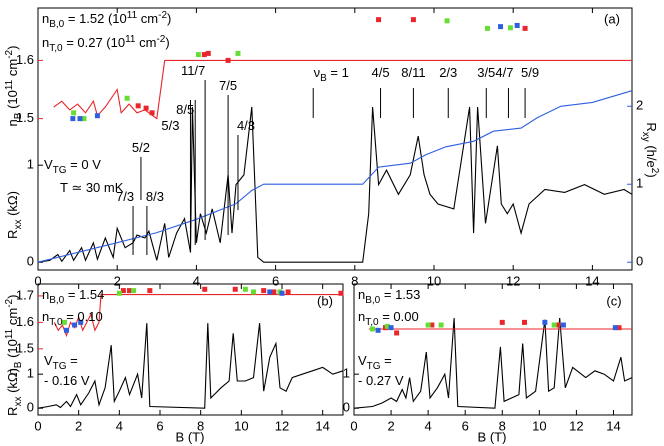 This screenshot has width=664, height=446. I want to click on text-part: - 0.27 V, so click(381, 380).